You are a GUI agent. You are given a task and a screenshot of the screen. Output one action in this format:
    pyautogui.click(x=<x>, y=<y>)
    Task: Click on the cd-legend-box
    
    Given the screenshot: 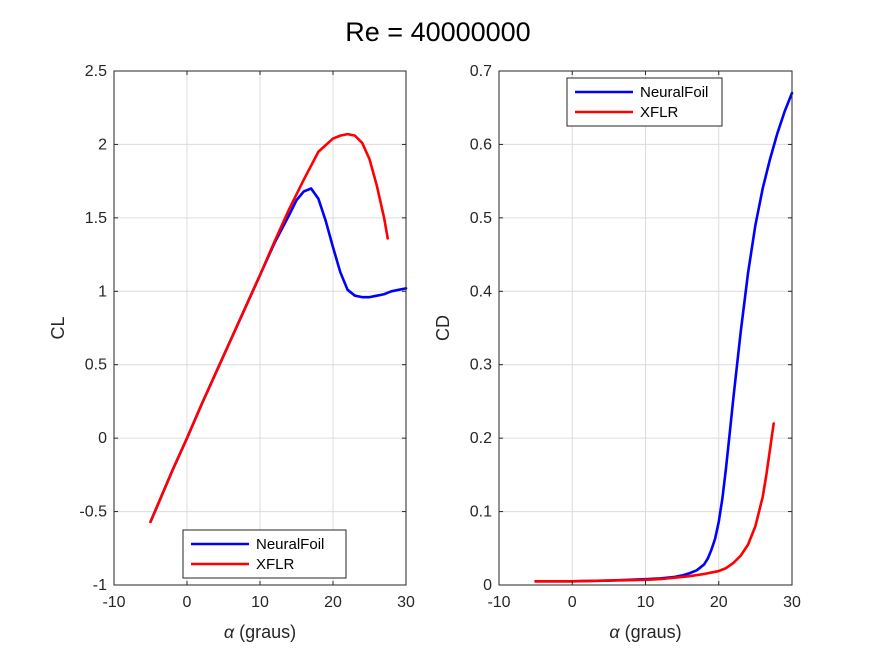 What is the action you would take?
    pyautogui.click(x=644, y=102)
    